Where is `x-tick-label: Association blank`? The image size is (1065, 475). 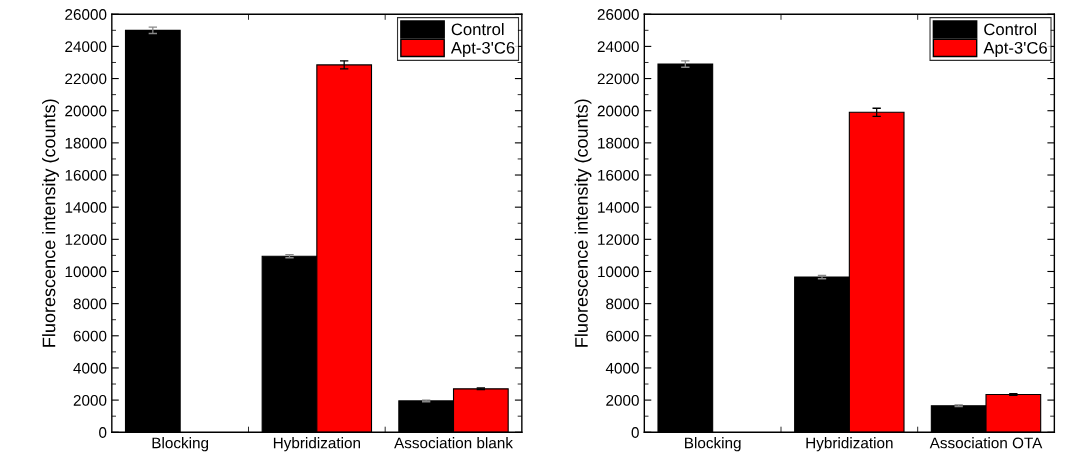 x-tick-label: Association blank is located at coordinates (453, 443).